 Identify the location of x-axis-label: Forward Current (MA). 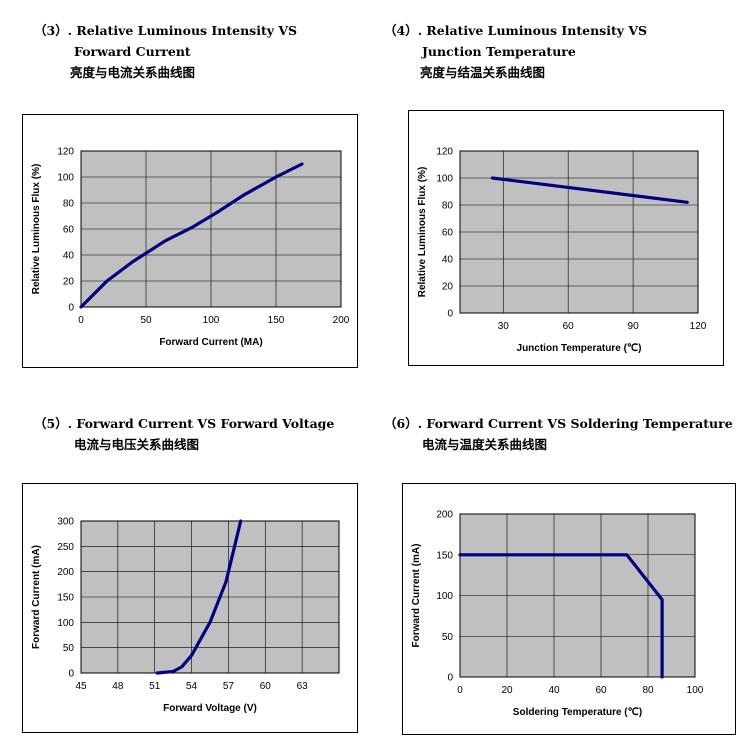
(210, 342).